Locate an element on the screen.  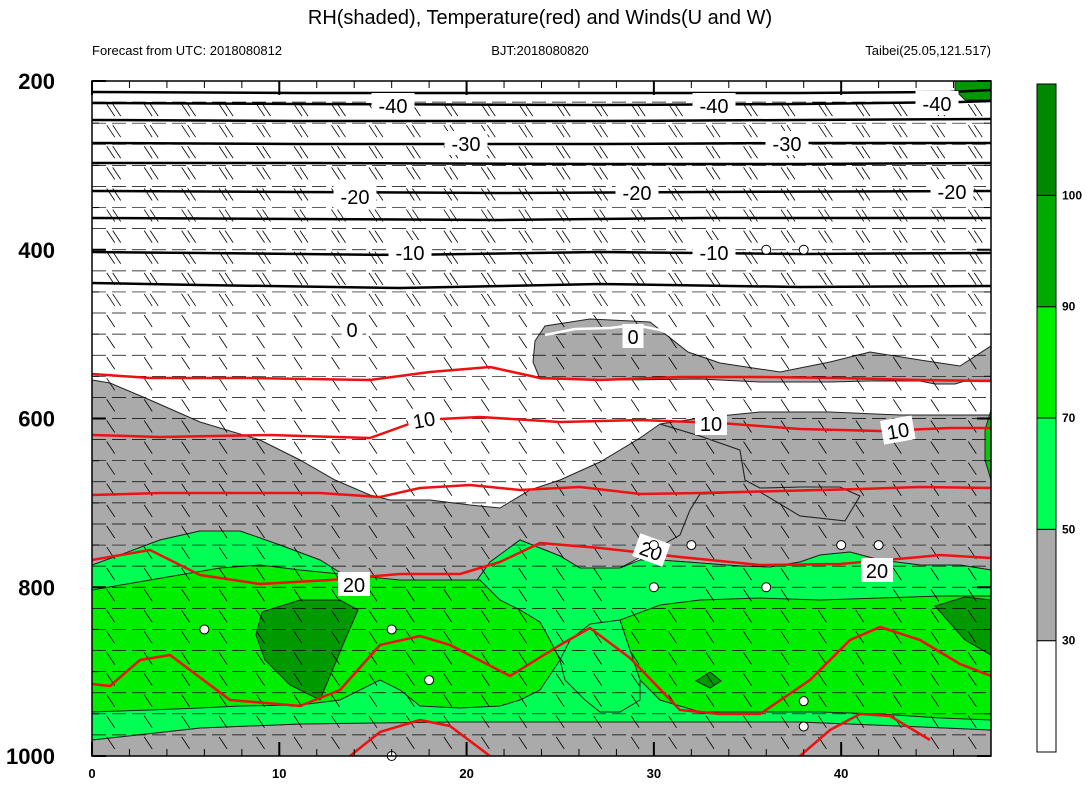
svg-text: -20 is located at coordinates (355, 198).